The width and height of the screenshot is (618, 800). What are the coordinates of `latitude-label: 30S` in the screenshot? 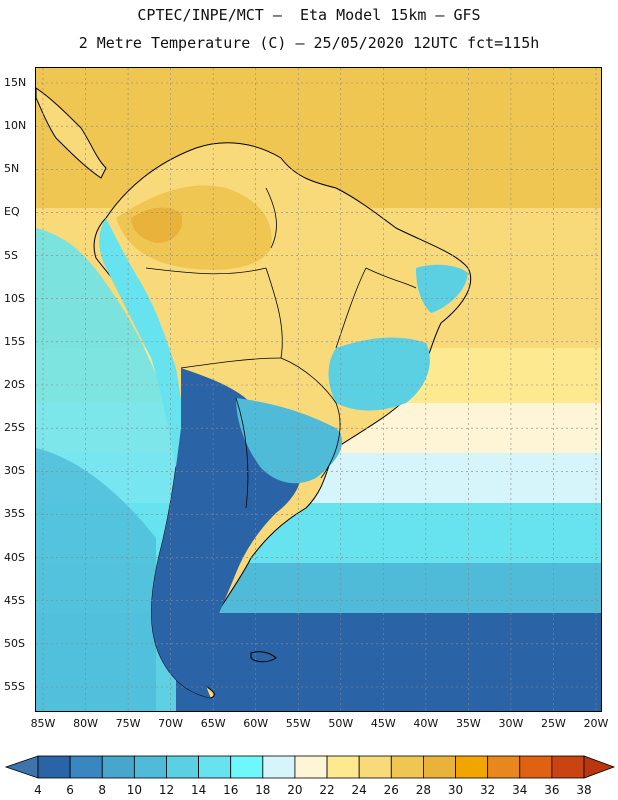 It's located at (14, 471).